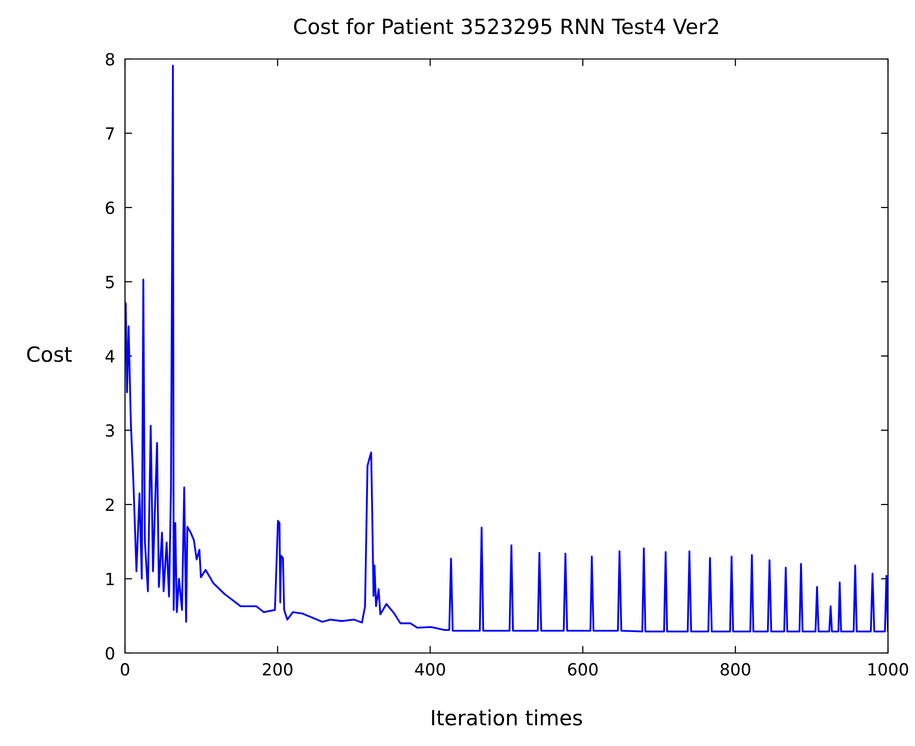  Describe the element at coordinates (506, 26) in the screenshot. I see `chart-title: Cost for Patient 3523295 RNN Test4 Ver2` at that location.